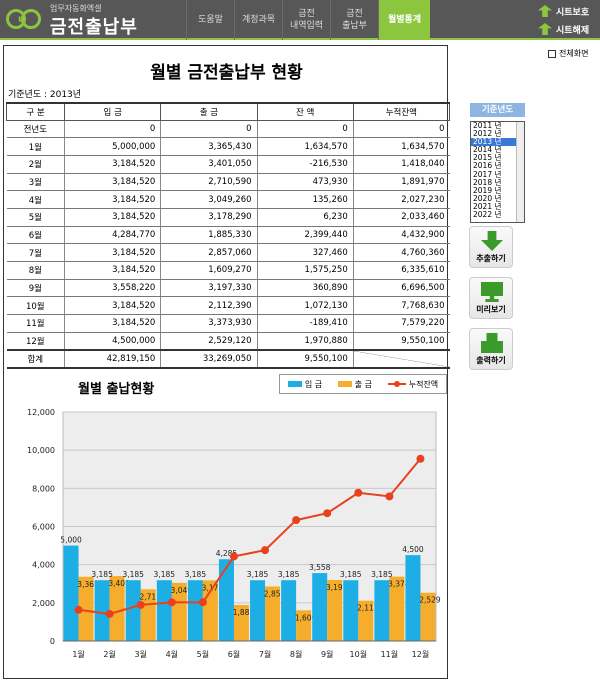  I want to click on table-cell: 2,857,060, so click(209, 252).